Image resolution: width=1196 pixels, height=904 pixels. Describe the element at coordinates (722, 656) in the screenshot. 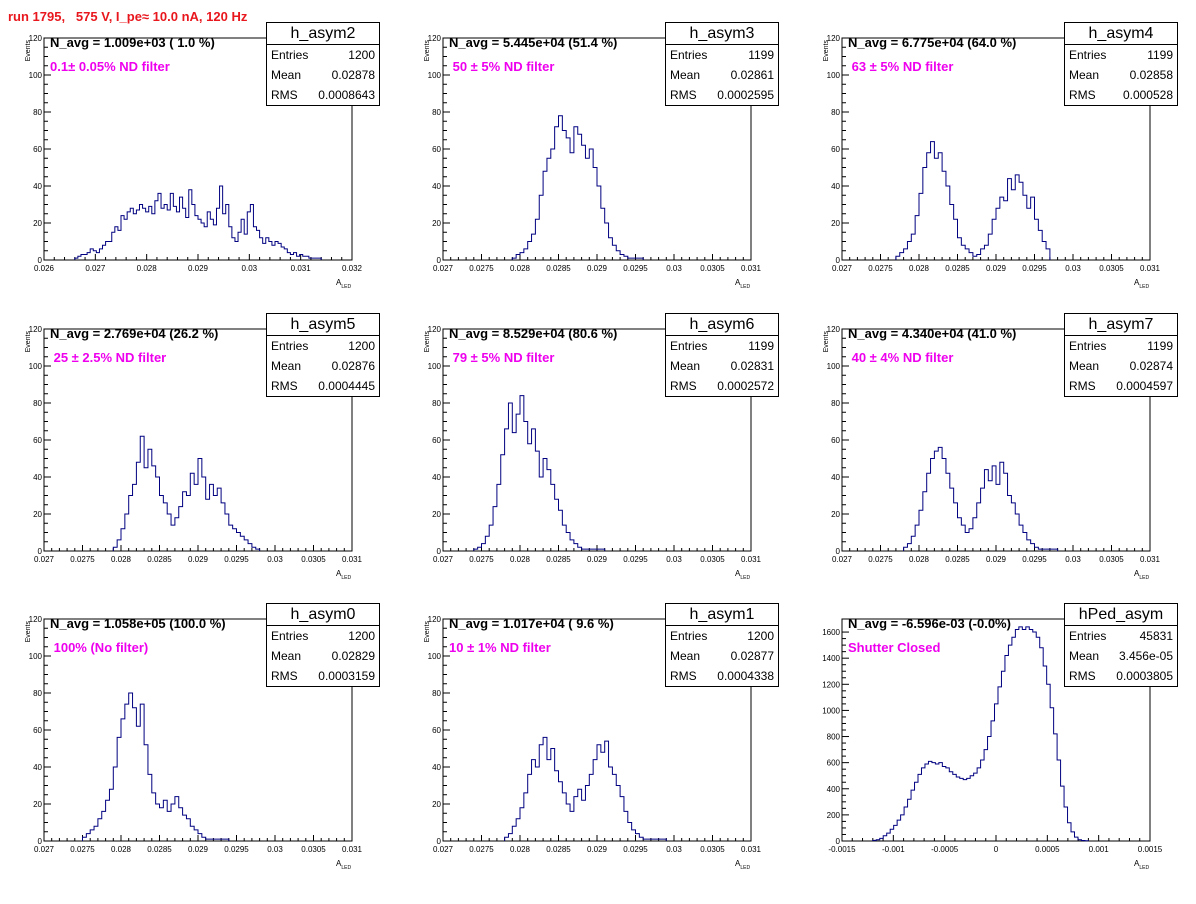

I see `stats-row-mean: Mean 0.02877` at that location.